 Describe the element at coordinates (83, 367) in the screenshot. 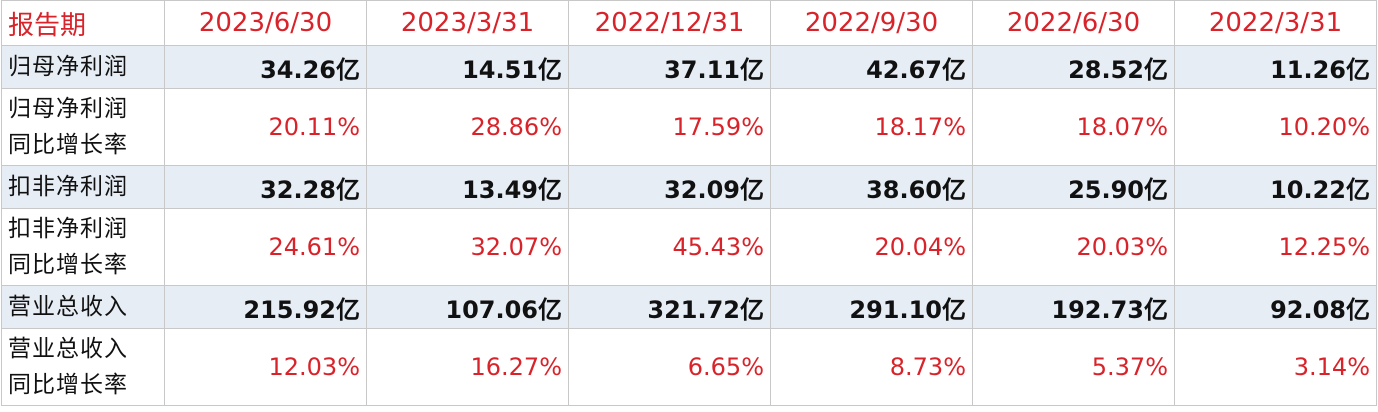

I see `row-label: 营业总收入同比增长率` at that location.